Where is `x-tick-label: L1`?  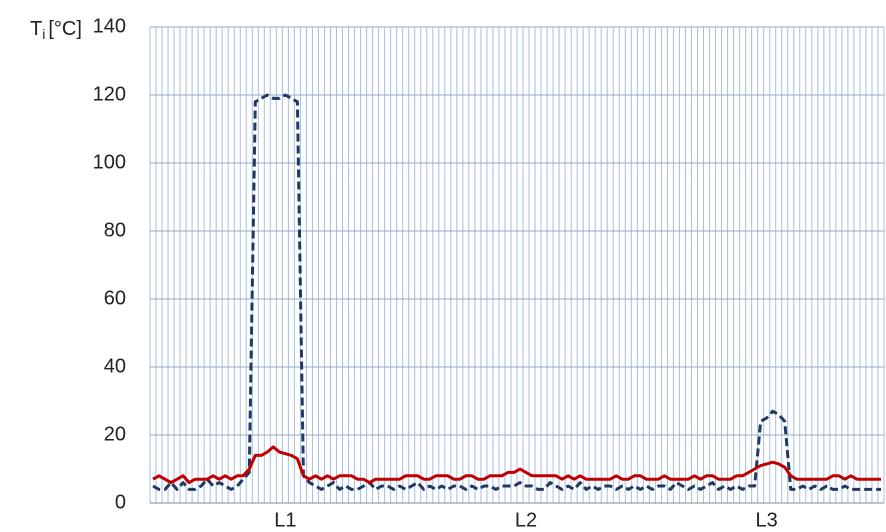 x-tick-label: L1 is located at coordinates (285, 520).